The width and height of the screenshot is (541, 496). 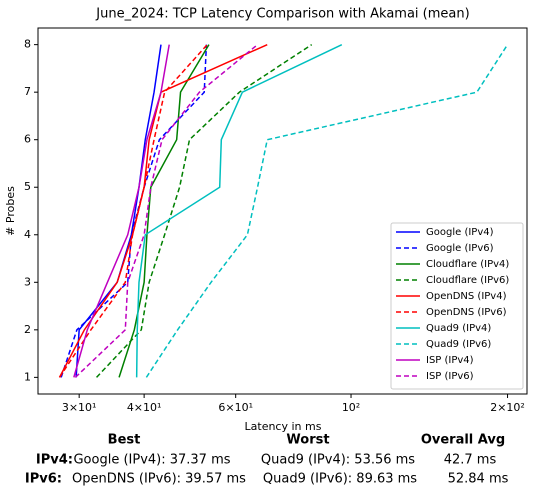 What do you see at coordinates (79, 407) in the screenshot?
I see `x-tick-label: 3×10¹` at bounding box center [79, 407].